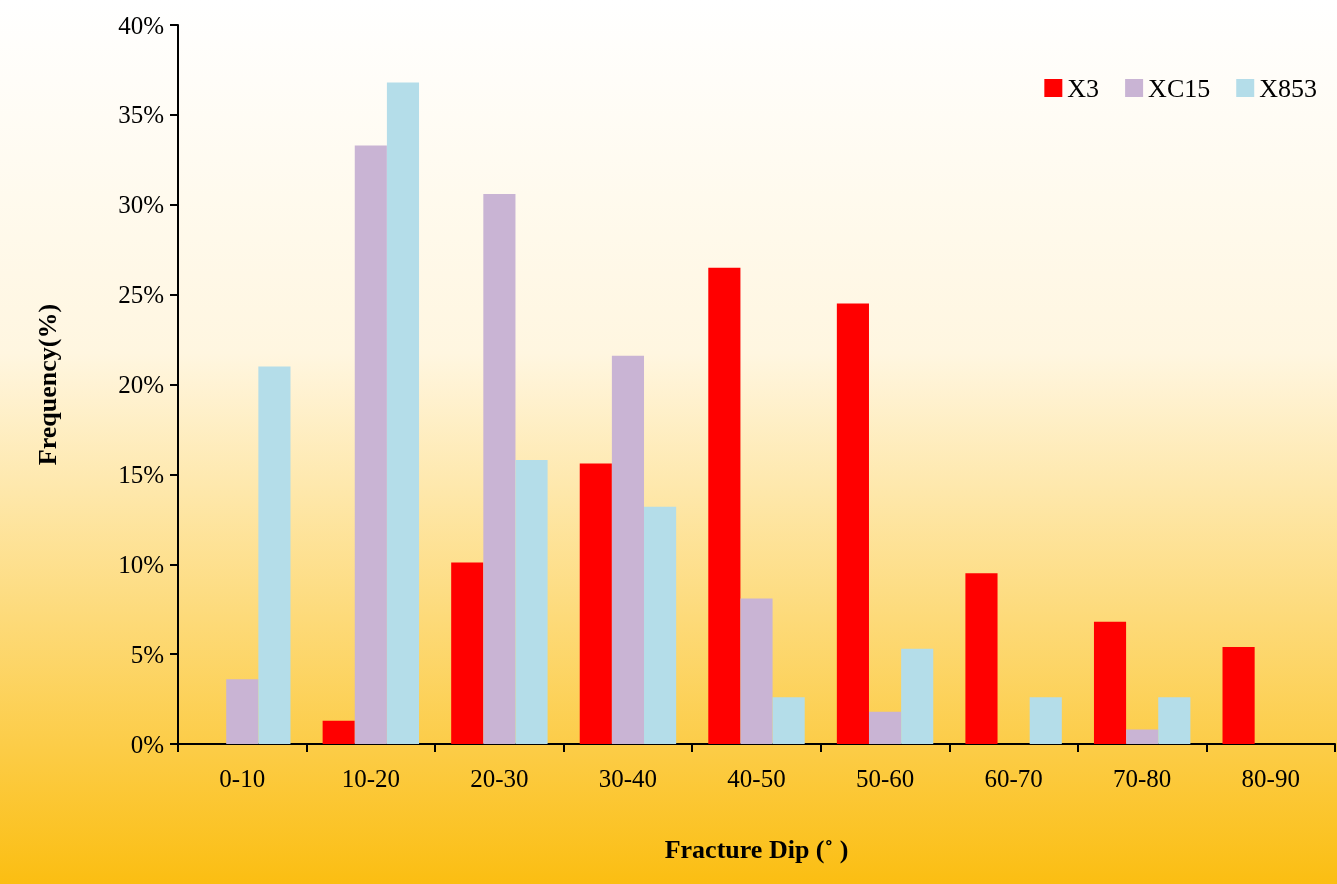 The height and width of the screenshot is (884, 1337). I want to click on x-tick-label: 0-10, so click(242, 778).